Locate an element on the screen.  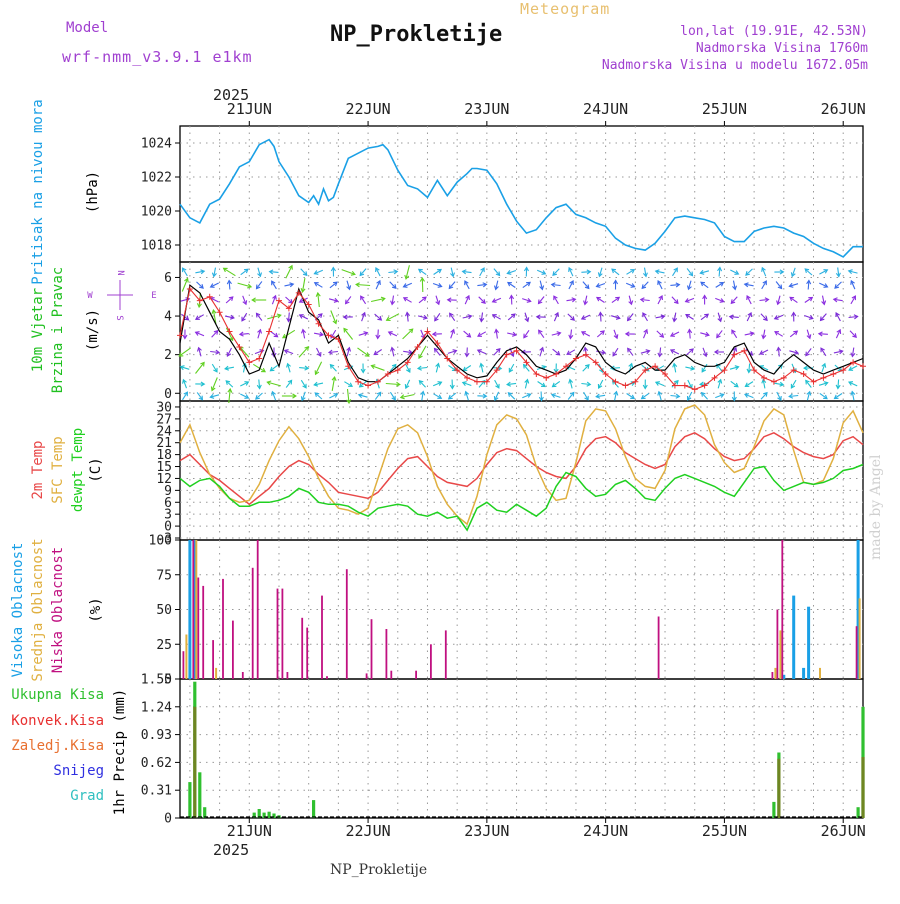
ytick-label-cloud: 100 is located at coordinates (160, 541).